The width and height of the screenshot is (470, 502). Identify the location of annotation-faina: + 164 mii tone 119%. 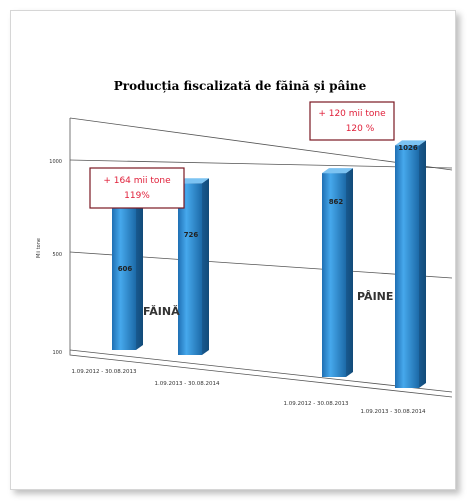
(137, 188).